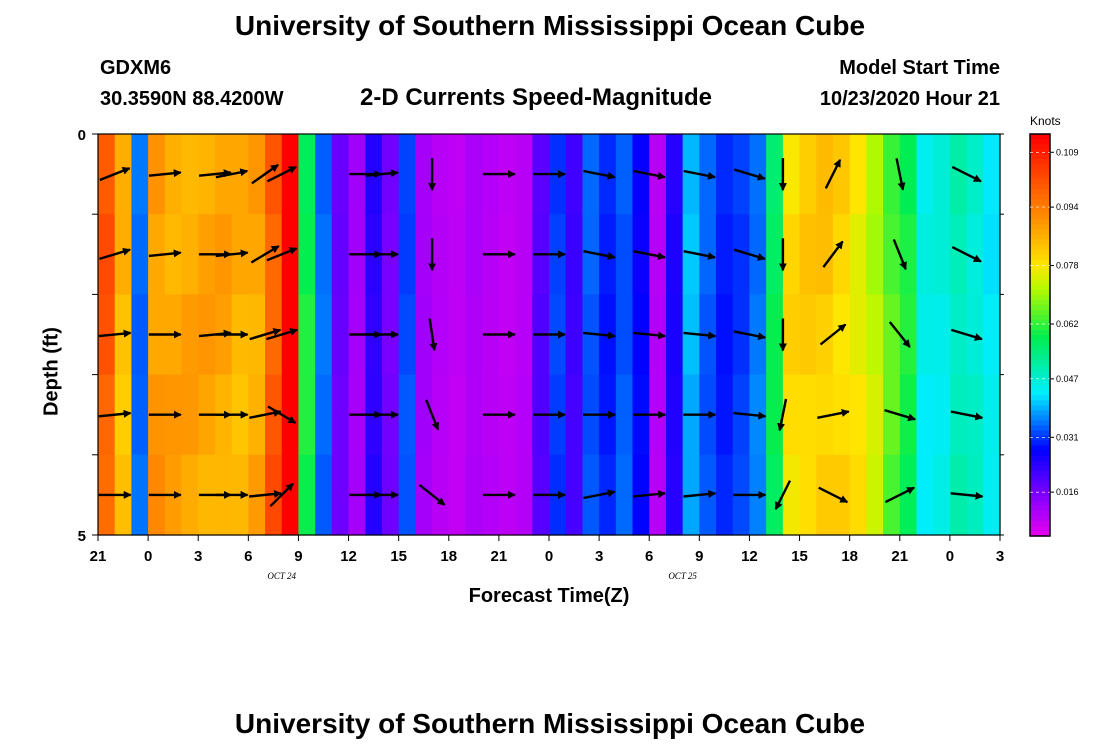 This screenshot has height=750, width=1100. What do you see at coordinates (281, 576) in the screenshot?
I see `date-label: OCT 24` at bounding box center [281, 576].